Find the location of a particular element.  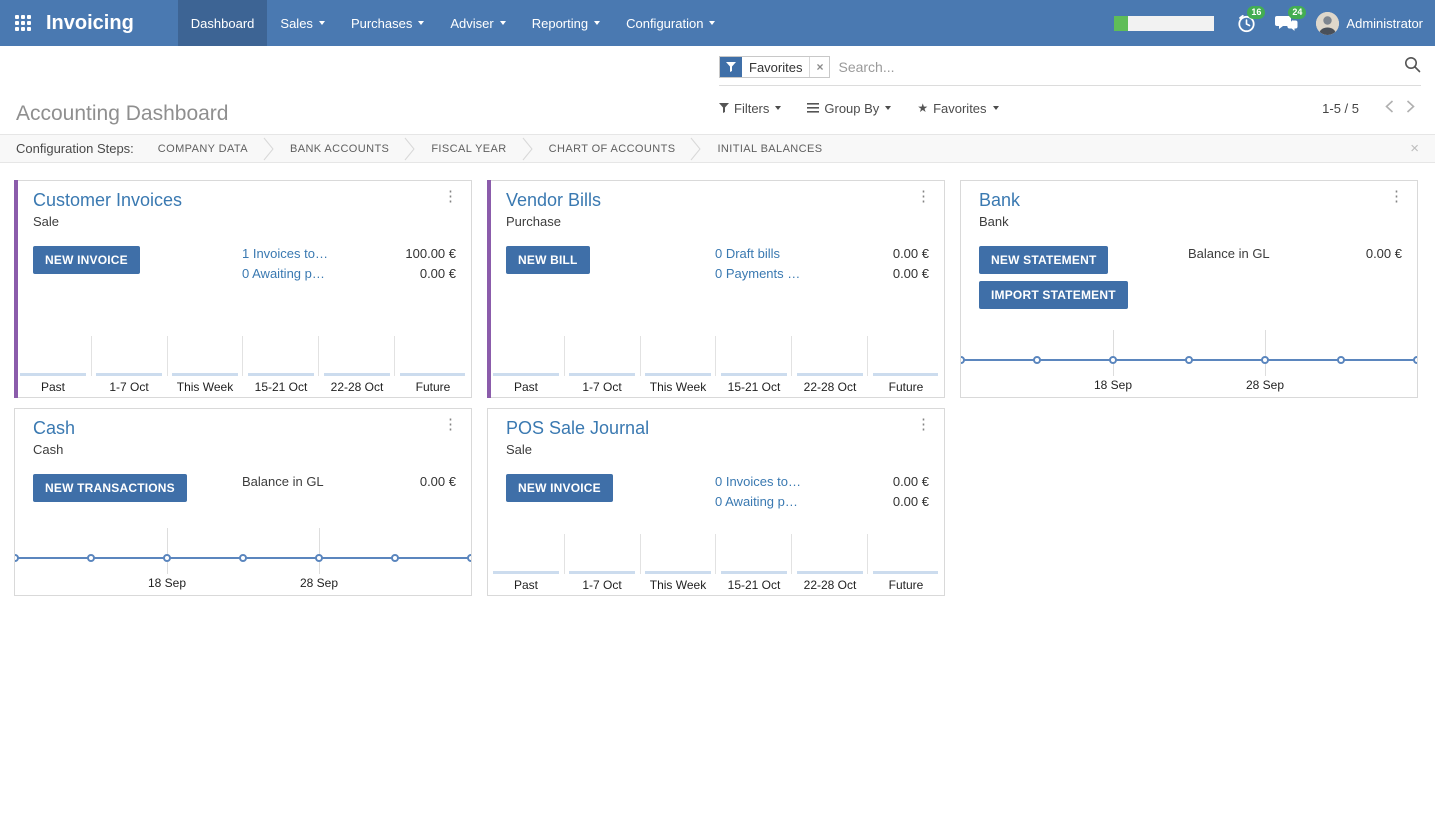

search-icon is located at coordinates (1412, 67).